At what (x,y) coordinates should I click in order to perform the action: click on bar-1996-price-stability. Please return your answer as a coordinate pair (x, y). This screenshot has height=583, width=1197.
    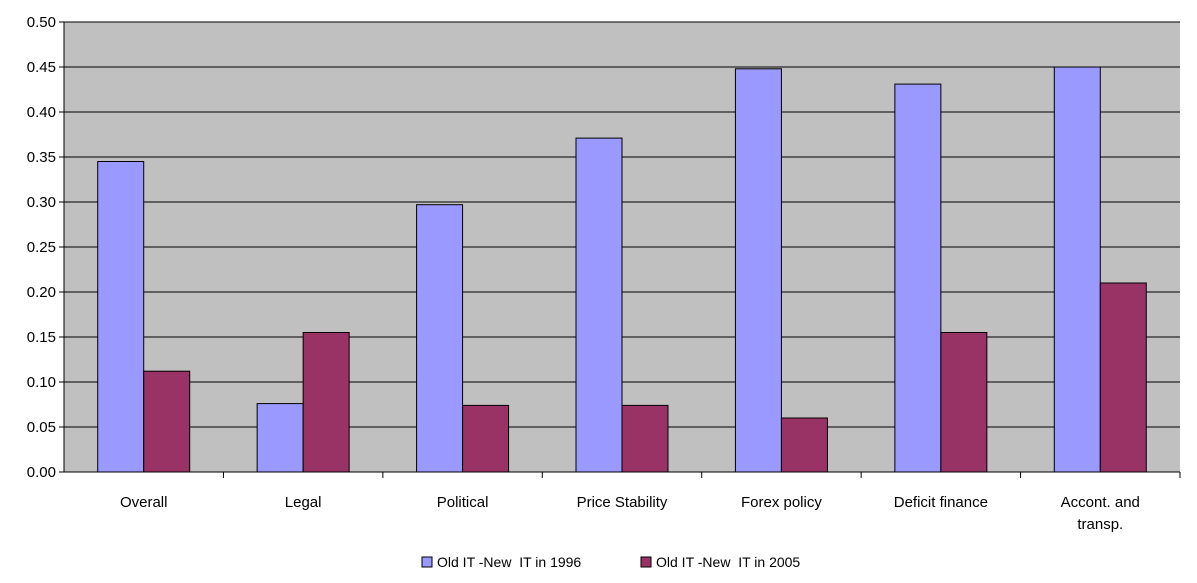
    Looking at the image, I should click on (599, 305).